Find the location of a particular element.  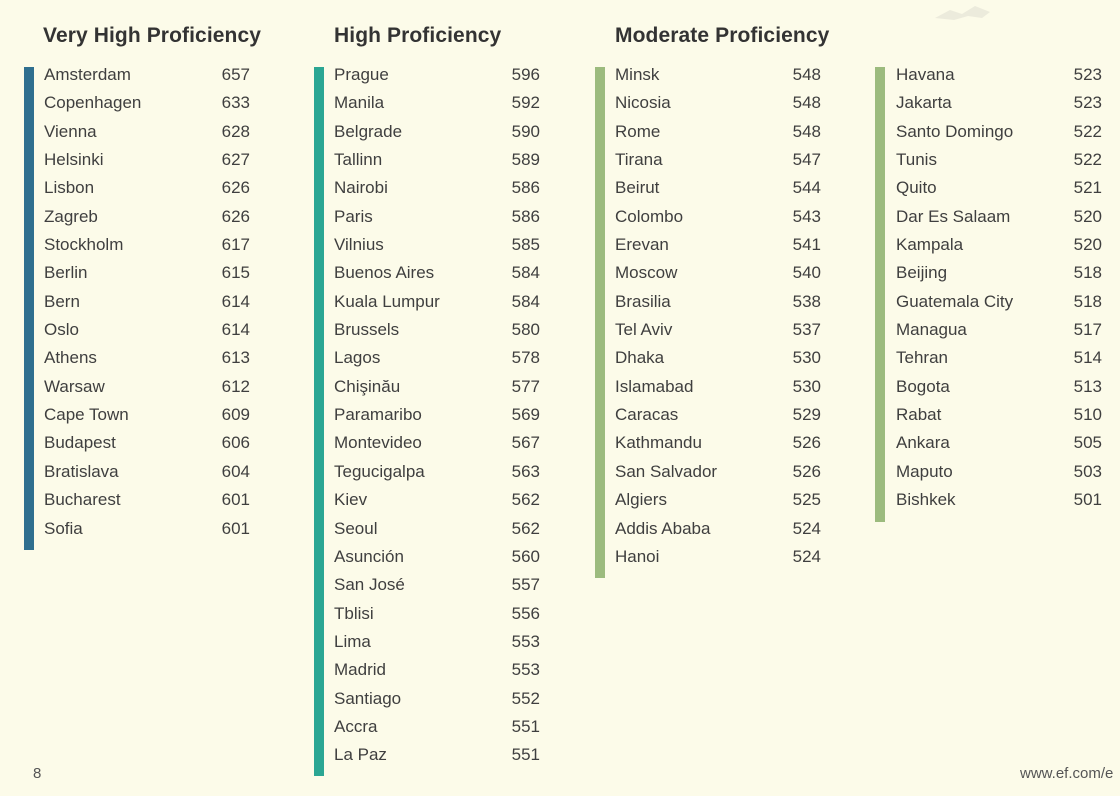

city-name: Bishkek is located at coordinates (926, 500).